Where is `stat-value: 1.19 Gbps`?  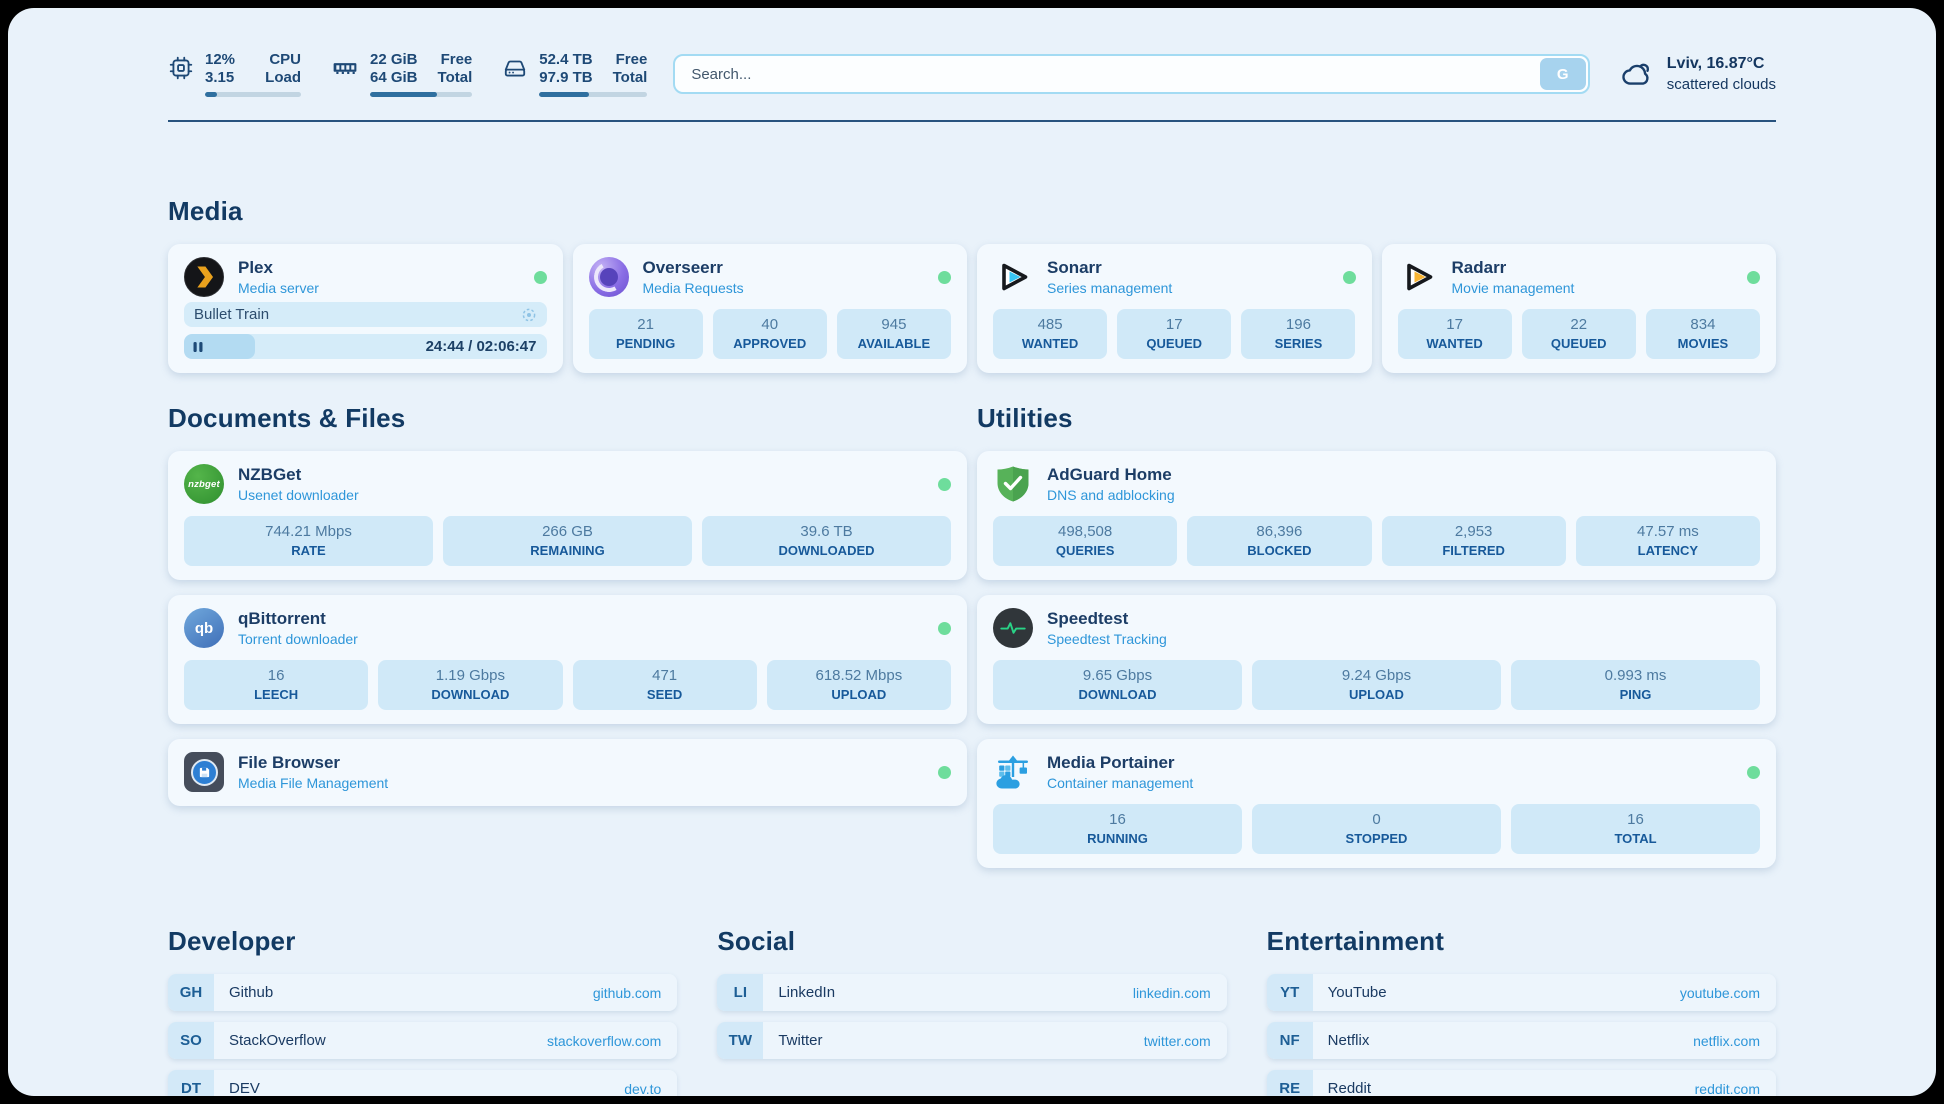
stat-value: 1.19 Gbps is located at coordinates (470, 675).